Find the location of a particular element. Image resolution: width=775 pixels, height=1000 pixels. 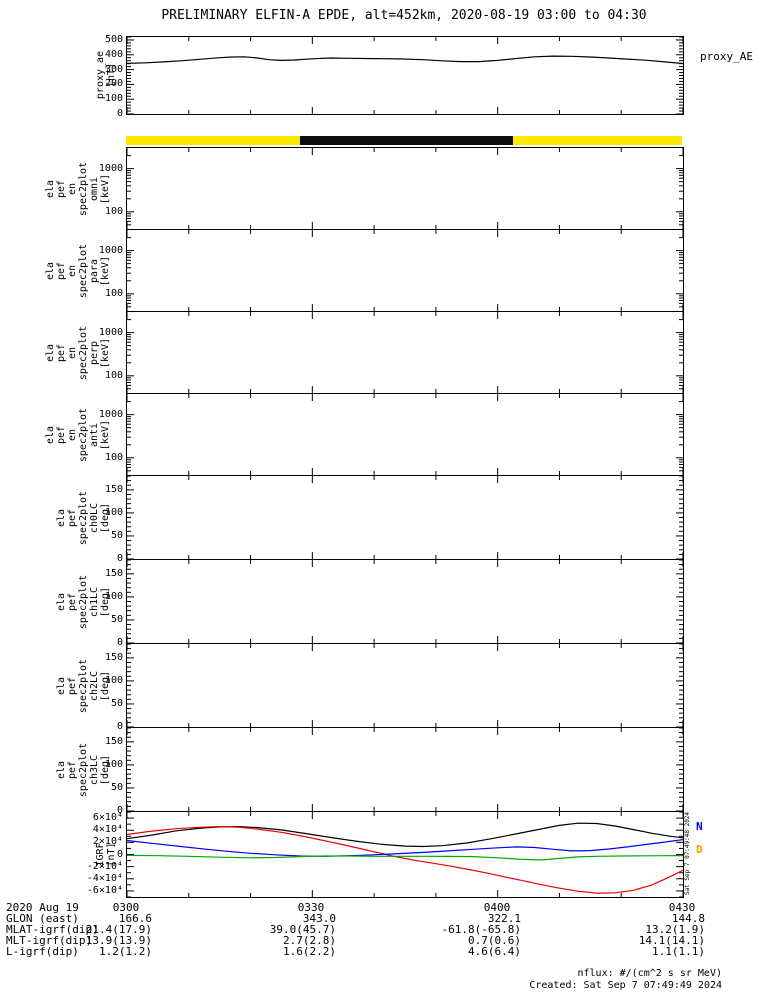

date-label: 2020 Aug 19 is located at coordinates (42, 907).